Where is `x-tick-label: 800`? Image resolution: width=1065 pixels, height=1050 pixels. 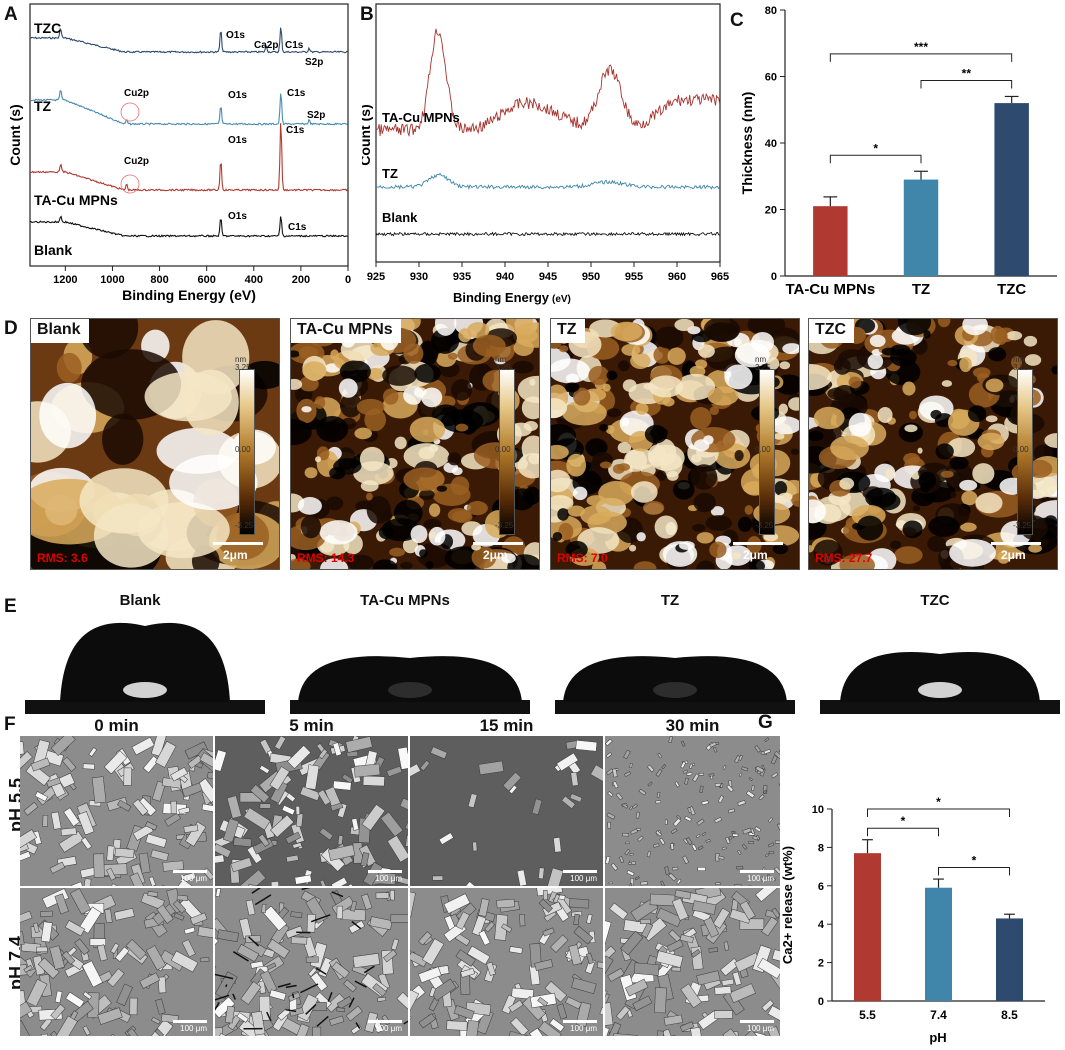
x-tick-label: 800 is located at coordinates (159, 280).